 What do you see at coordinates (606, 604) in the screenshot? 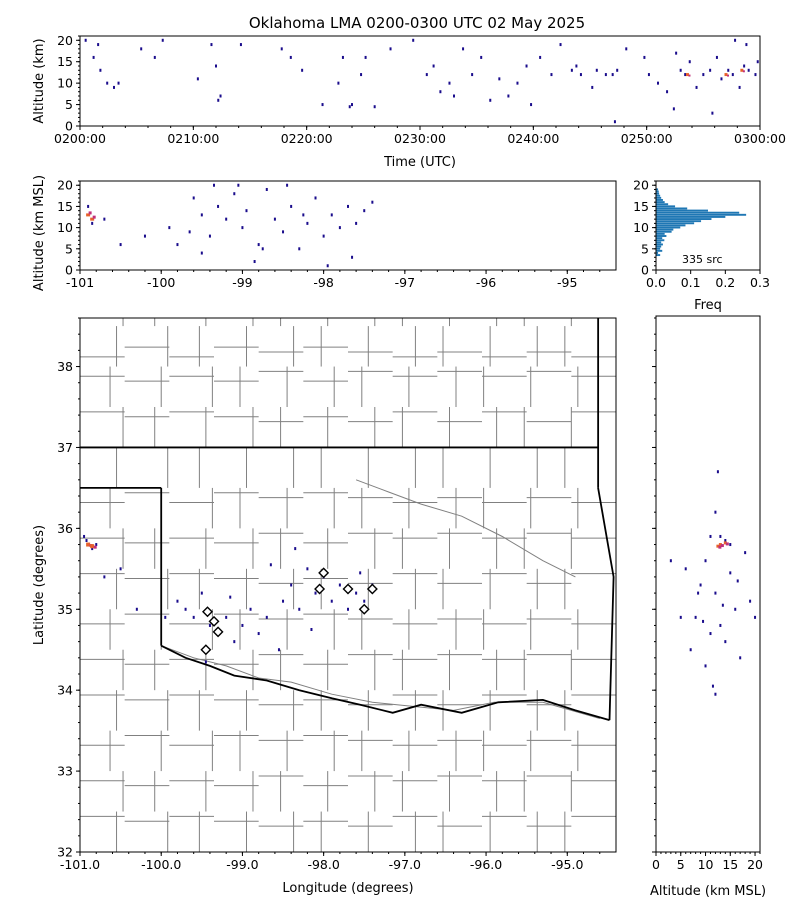
I see `state-boundary-arkansas` at bounding box center [606, 604].